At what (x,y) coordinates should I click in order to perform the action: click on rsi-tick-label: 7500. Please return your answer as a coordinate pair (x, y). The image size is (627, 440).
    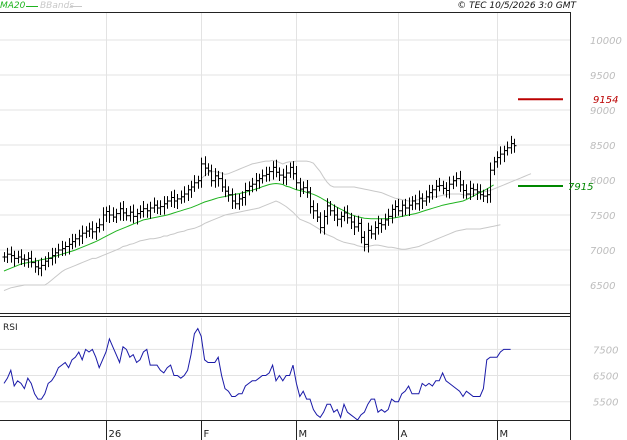
    Looking at the image, I should click on (605, 350).